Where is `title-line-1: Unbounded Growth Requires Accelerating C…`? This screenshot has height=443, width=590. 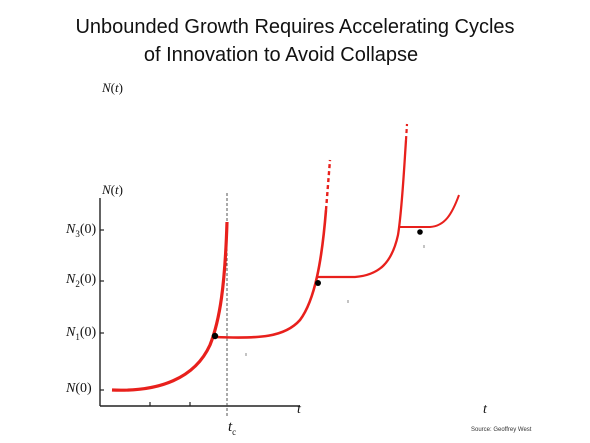 title-line-1: Unbounded Growth Requires Accelerating C… is located at coordinates (295, 27).